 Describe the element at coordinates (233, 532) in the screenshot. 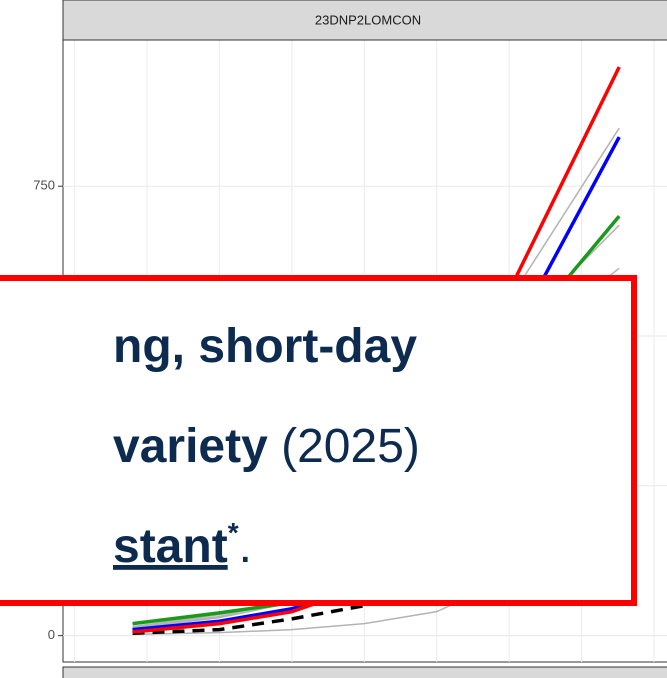

I see `callout-sup: *` at that location.